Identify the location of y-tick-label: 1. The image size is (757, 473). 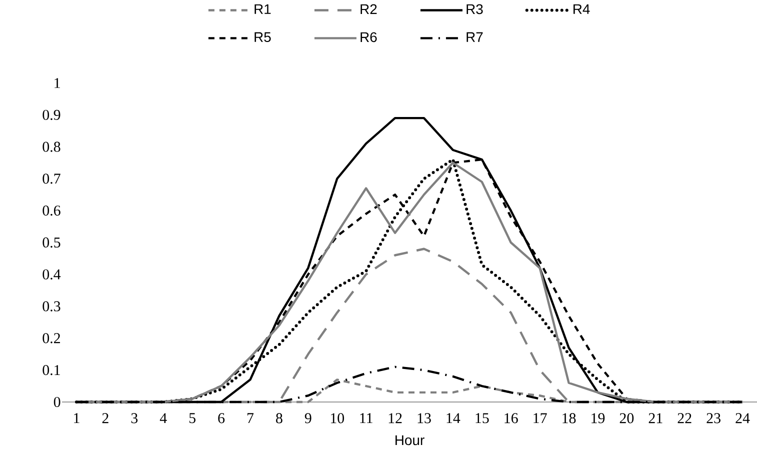
(57, 83).